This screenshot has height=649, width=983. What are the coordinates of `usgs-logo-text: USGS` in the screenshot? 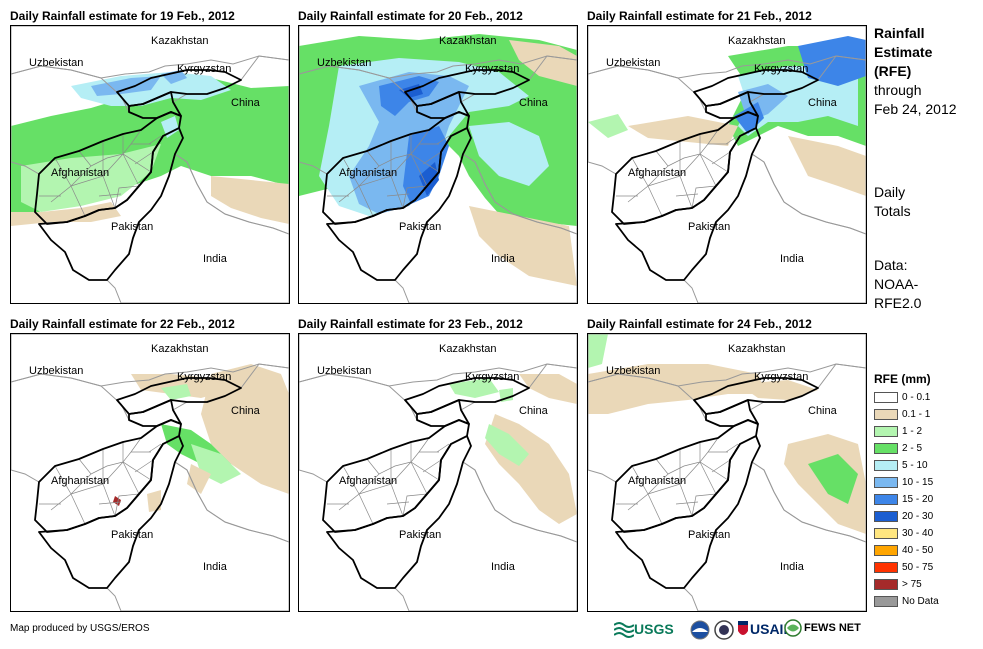 It's located at (654, 629).